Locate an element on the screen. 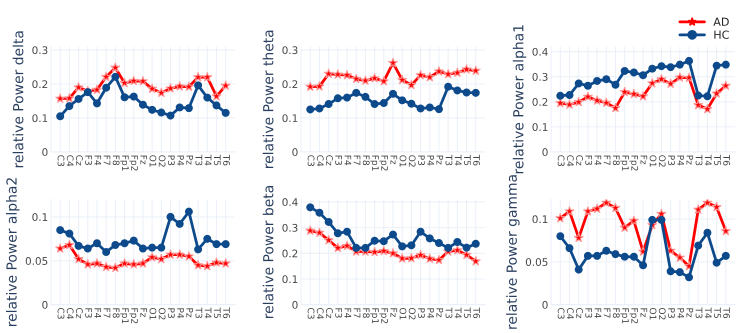 This screenshot has width=750, height=333. y-axis-title: relative Power gamma is located at coordinates (513, 252).